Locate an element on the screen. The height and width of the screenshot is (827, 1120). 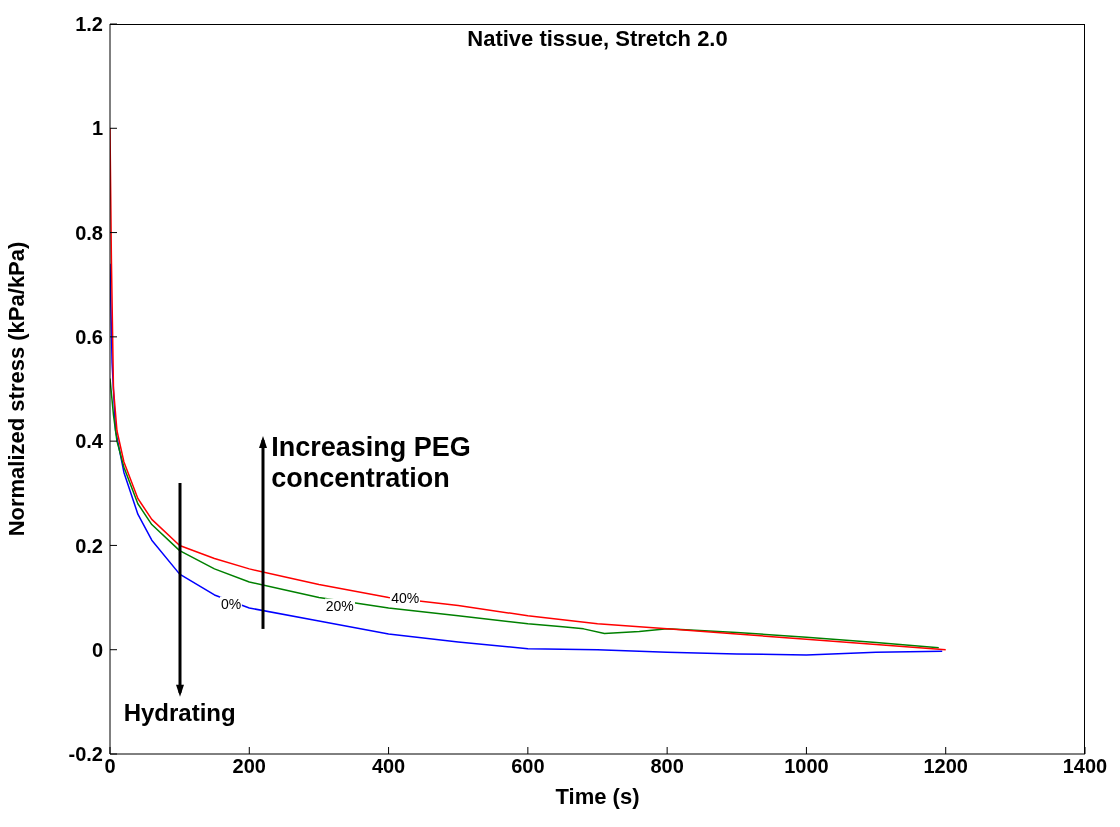
annotation: Hydrating is located at coordinates (179, 713).